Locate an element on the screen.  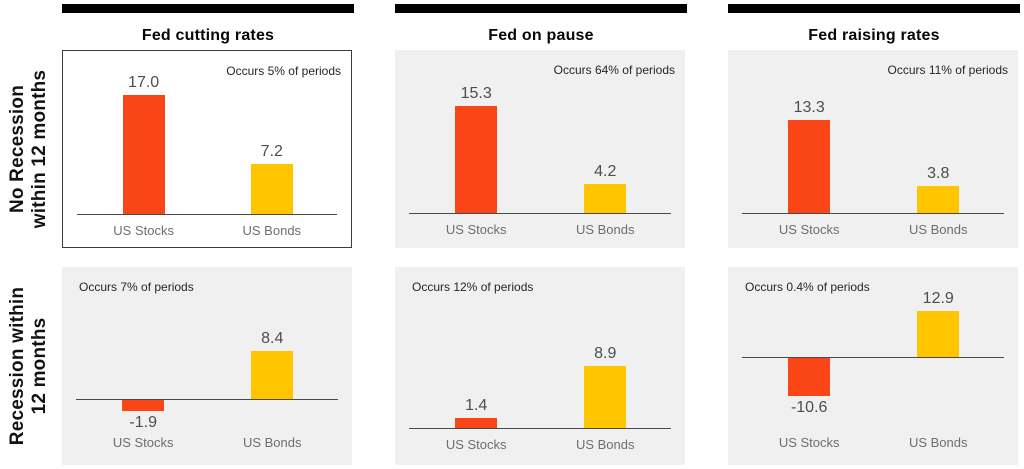
column-title-fed-cutting: Fed cutting rates is located at coordinates (208, 35).